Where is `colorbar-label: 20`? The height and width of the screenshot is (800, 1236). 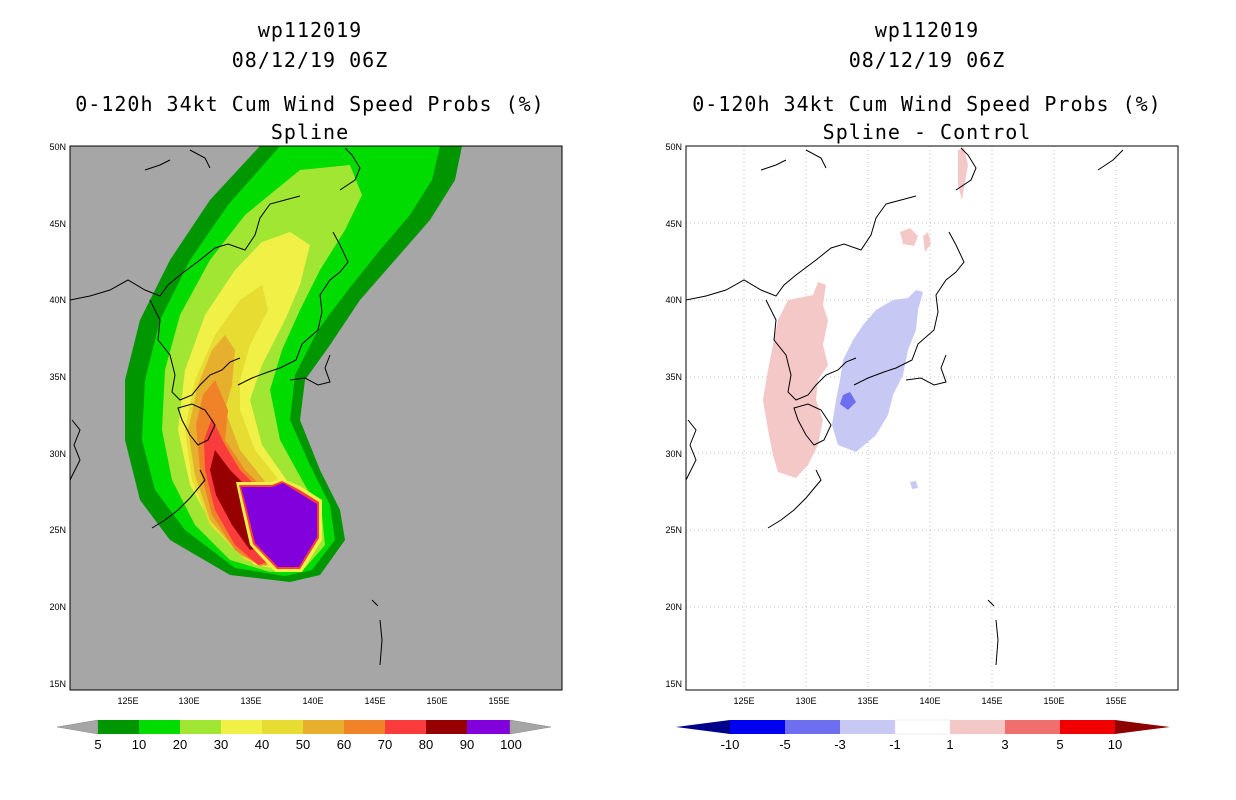
colorbar-label: 20 is located at coordinates (180, 744).